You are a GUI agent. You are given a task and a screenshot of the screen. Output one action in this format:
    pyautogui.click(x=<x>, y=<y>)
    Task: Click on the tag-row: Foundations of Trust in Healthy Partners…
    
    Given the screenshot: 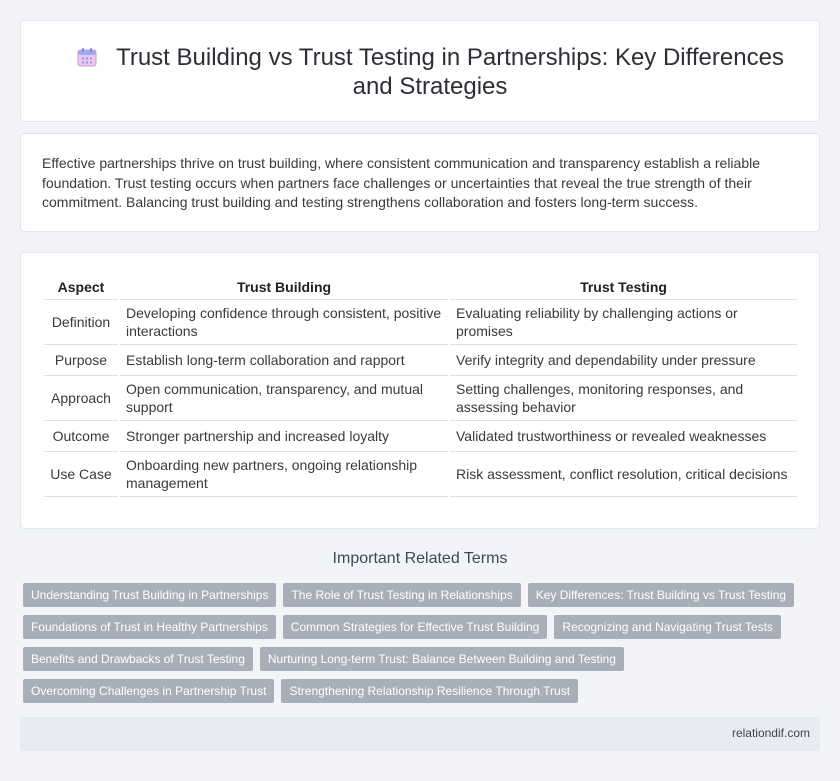 What is the action you would take?
    pyautogui.click(x=413, y=627)
    